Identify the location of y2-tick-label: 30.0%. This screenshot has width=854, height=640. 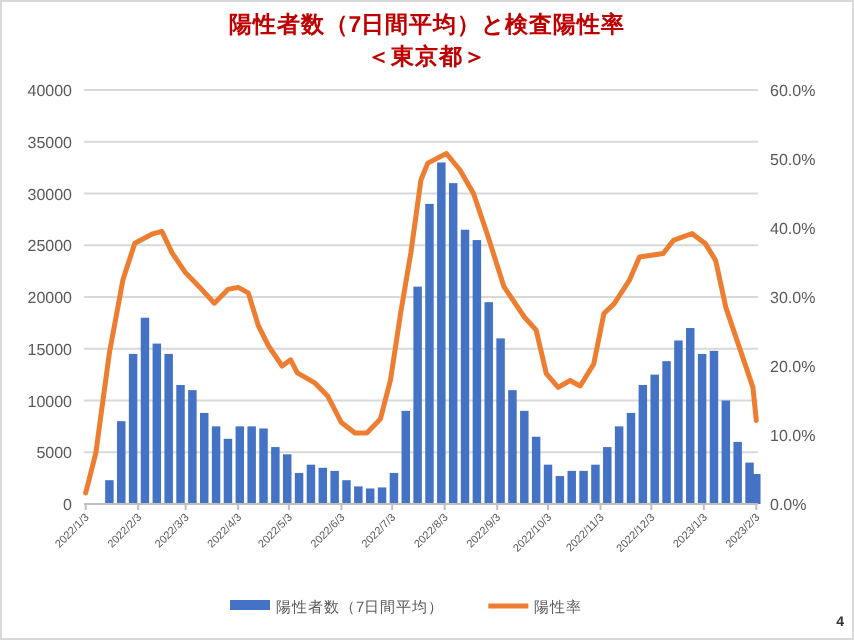
(793, 298).